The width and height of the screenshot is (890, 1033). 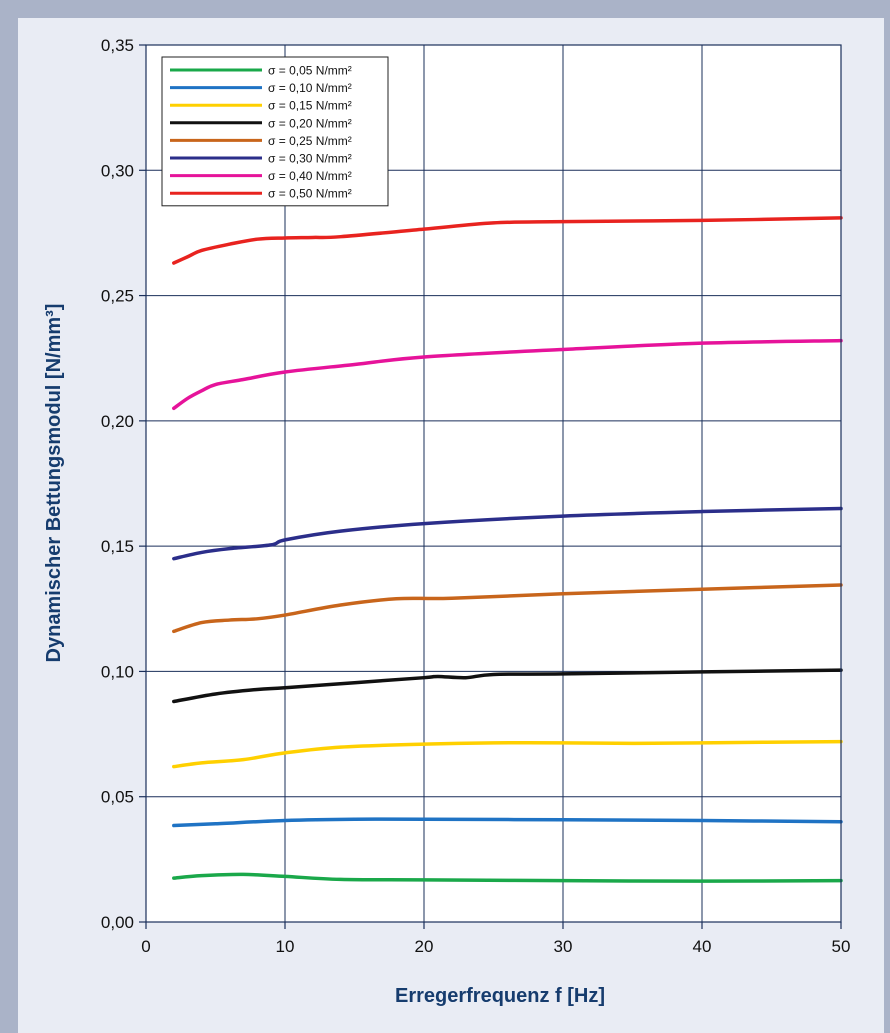 What do you see at coordinates (117, 922) in the screenshot?
I see `y-tick-label: 0,00` at bounding box center [117, 922].